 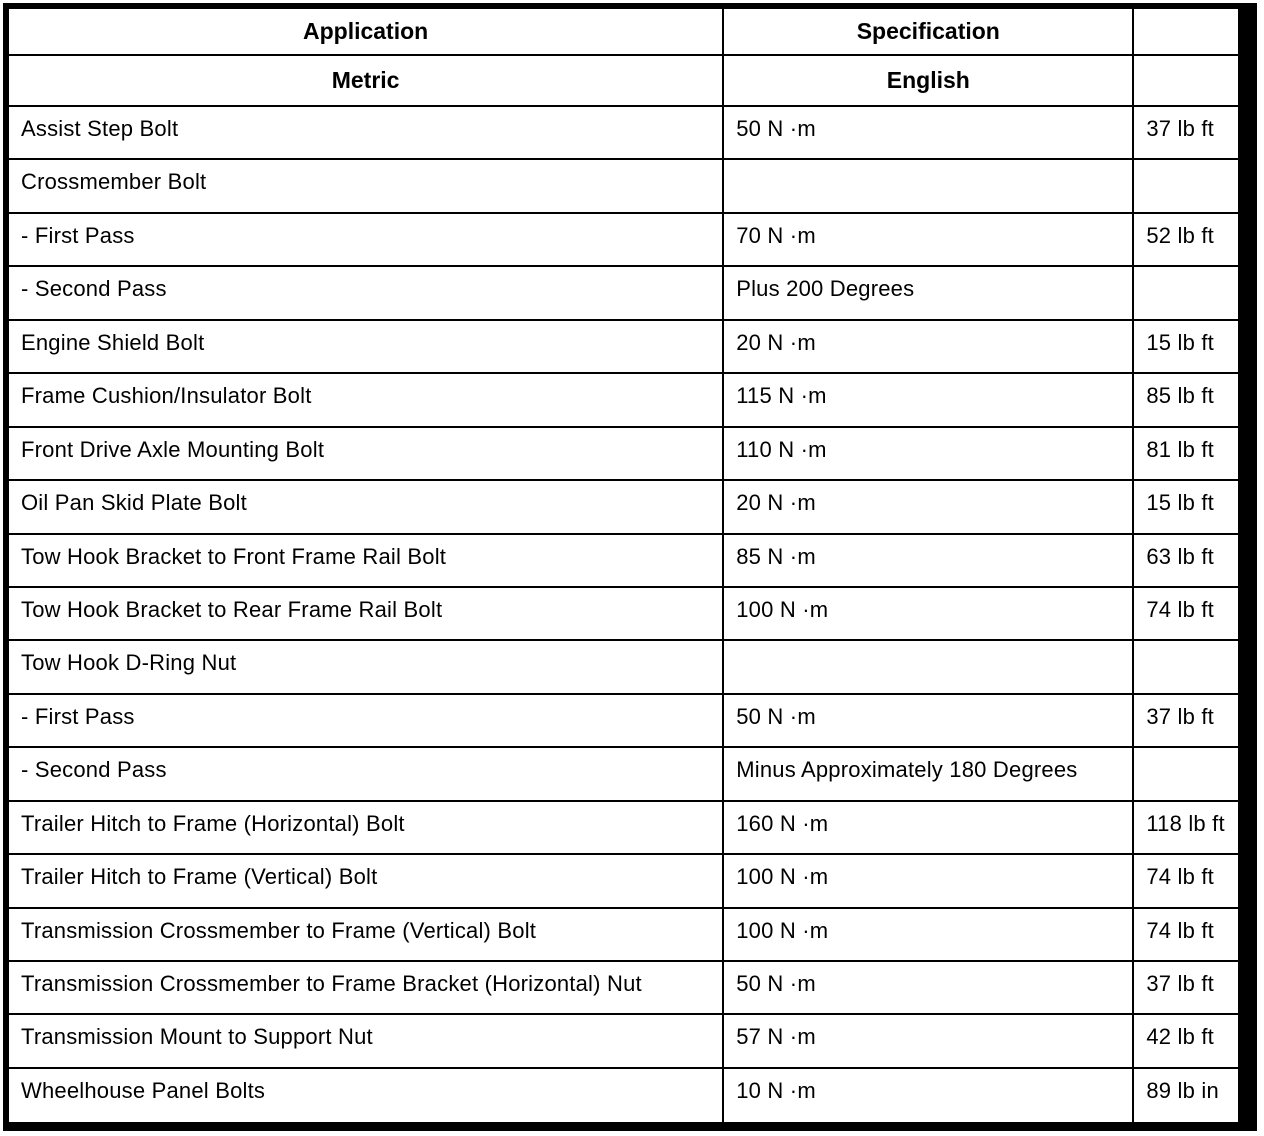 I want to click on header-english: English, so click(x=928, y=80).